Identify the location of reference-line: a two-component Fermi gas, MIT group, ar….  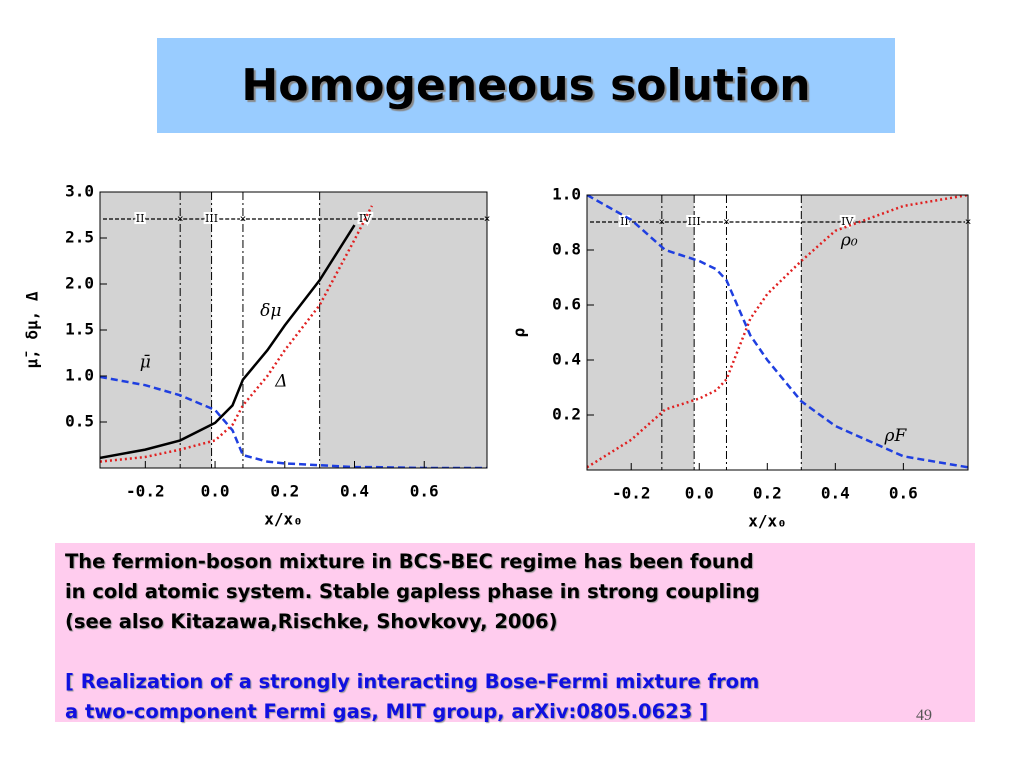
(387, 711).